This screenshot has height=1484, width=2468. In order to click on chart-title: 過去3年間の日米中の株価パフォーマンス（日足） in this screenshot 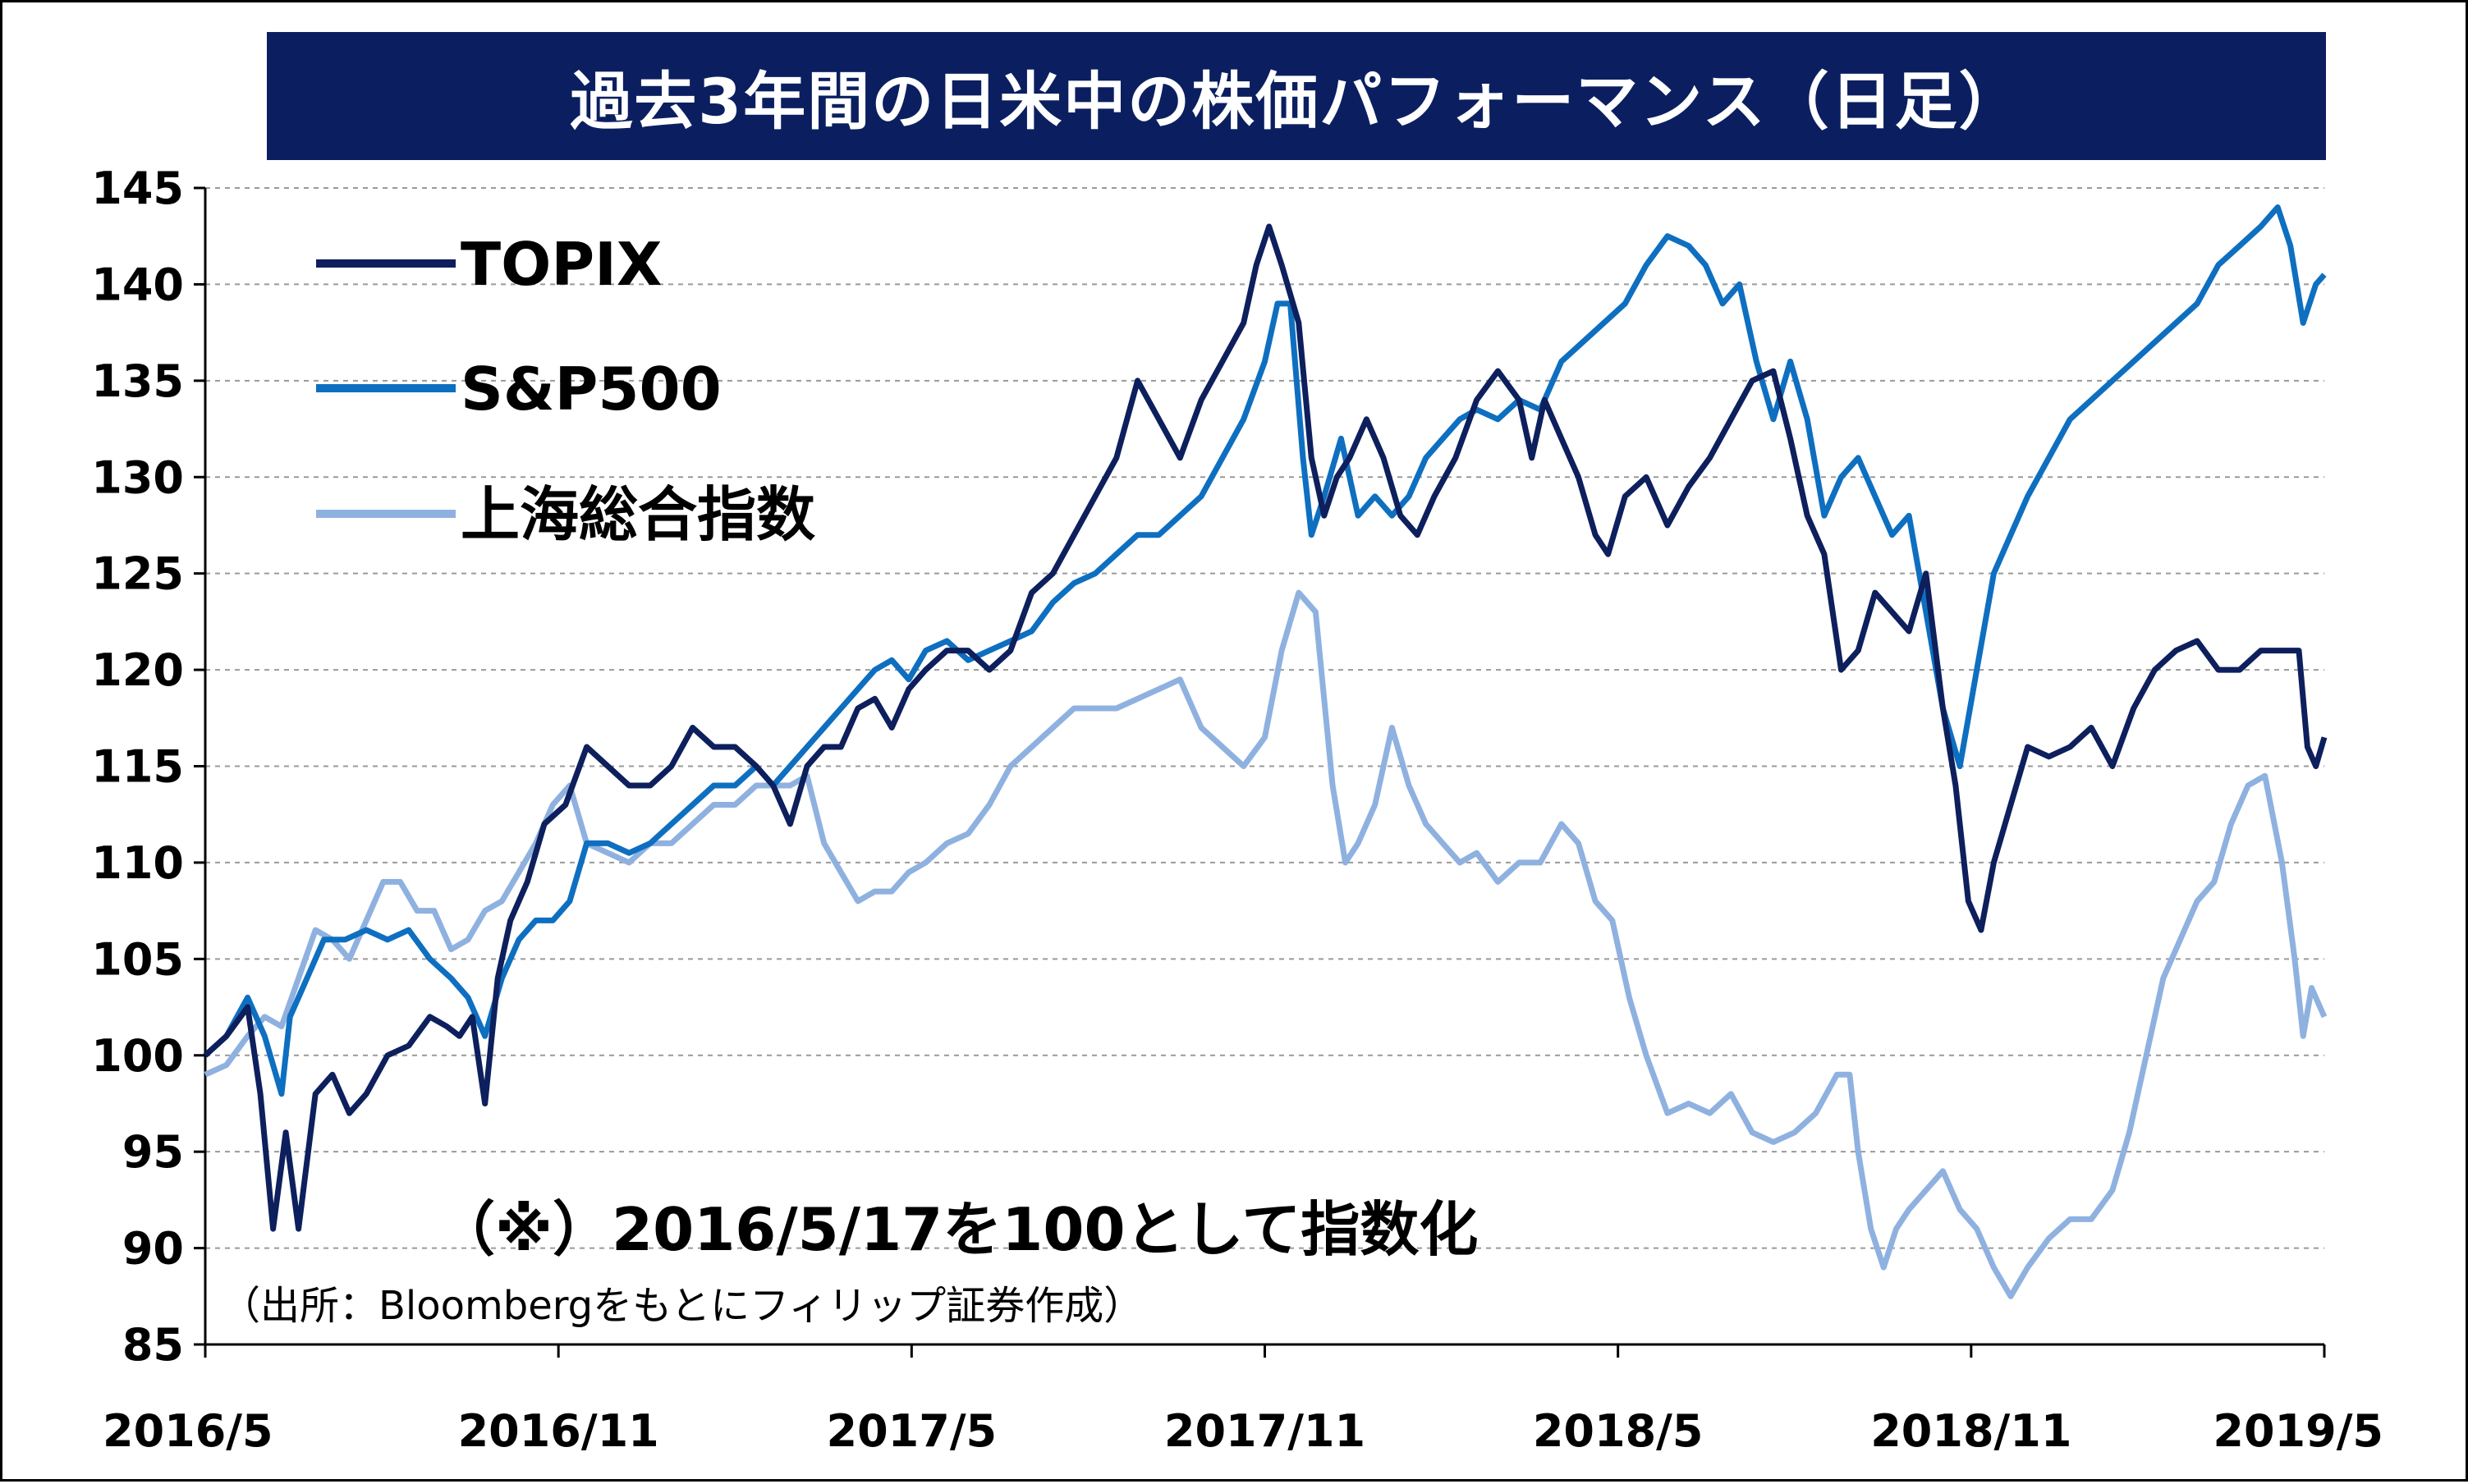, I will do `click(1296, 96)`.